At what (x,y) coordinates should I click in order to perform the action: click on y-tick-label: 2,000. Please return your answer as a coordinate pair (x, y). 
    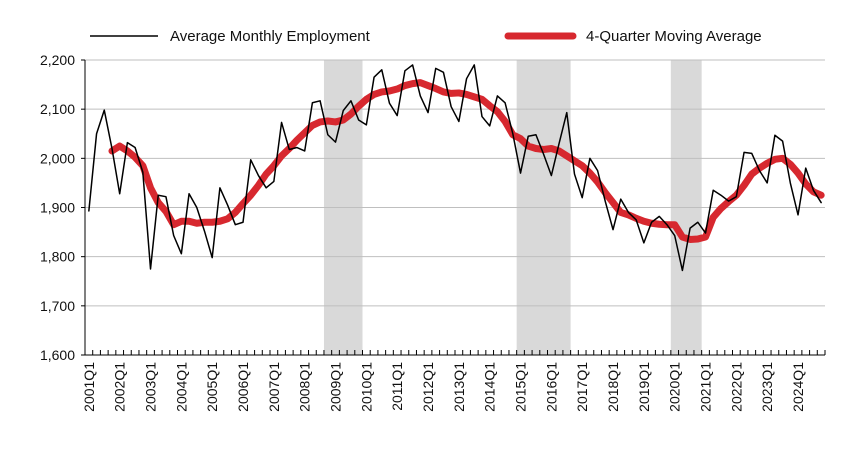
    Looking at the image, I should click on (57, 158).